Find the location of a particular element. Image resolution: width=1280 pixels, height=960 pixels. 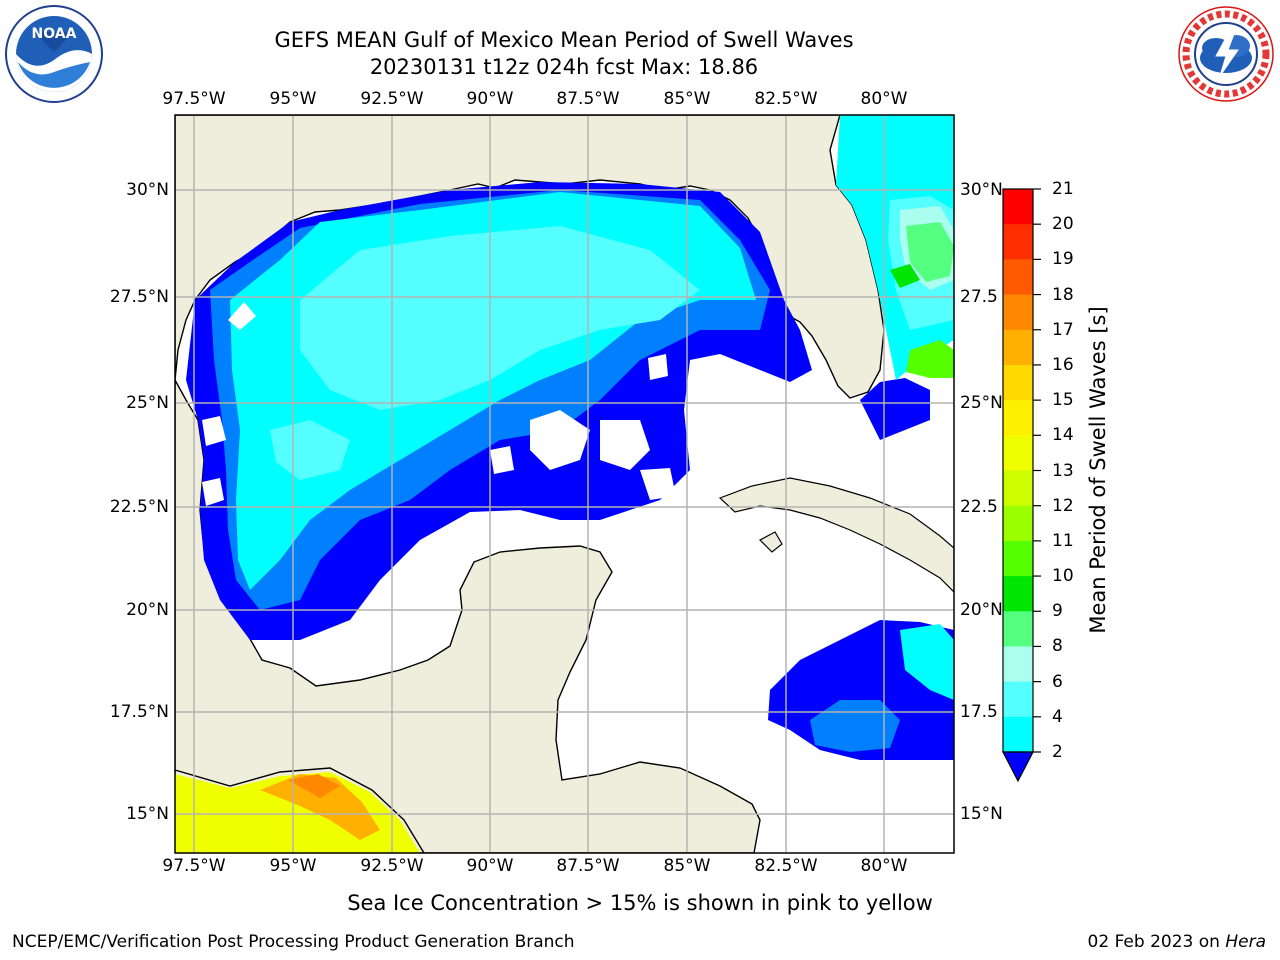

lon-label-top: 82.5°W is located at coordinates (786, 99).